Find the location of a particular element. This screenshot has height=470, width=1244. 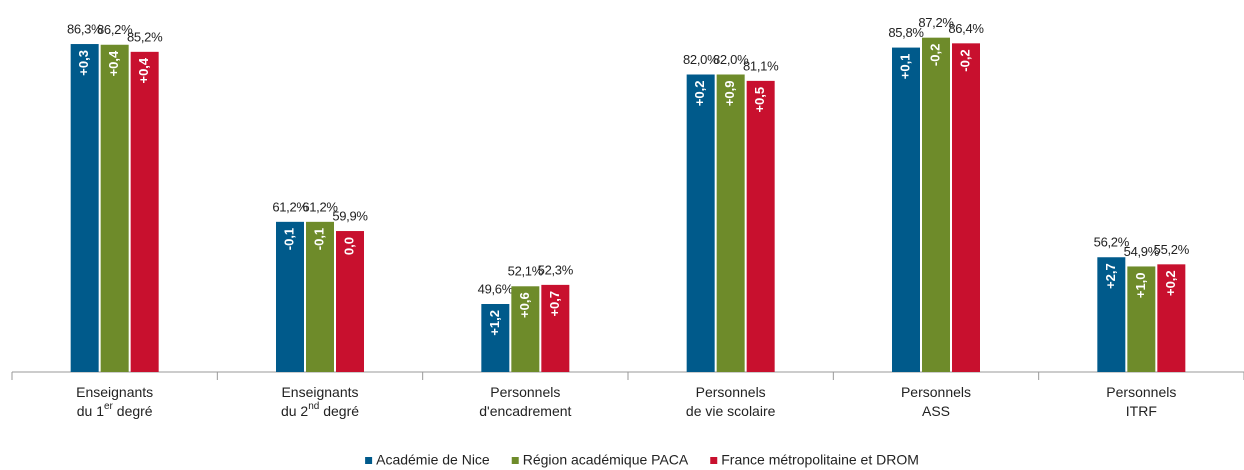

label-part: ASS is located at coordinates (936, 411).